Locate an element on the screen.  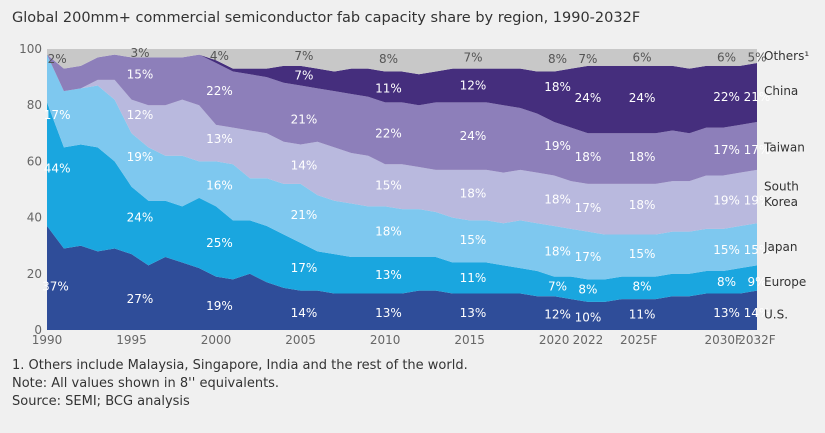
x-tick-label: 2000 is located at coordinates (216, 340).